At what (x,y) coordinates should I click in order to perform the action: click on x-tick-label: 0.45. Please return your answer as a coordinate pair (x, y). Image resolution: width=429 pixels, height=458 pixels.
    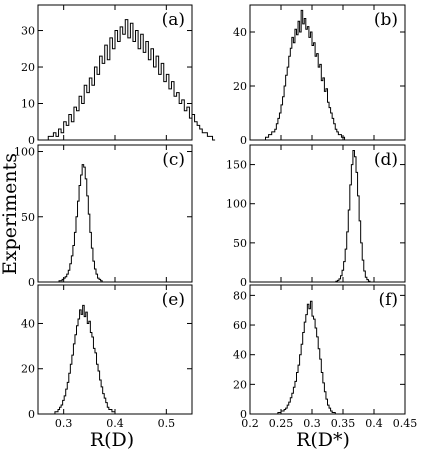
    Looking at the image, I should click on (405, 423).